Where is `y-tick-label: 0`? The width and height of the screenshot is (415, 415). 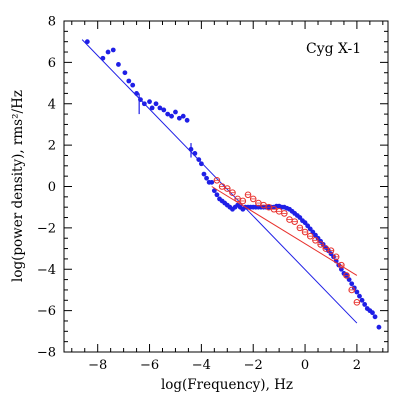
y-tick-label: 0 is located at coordinates (52, 187).